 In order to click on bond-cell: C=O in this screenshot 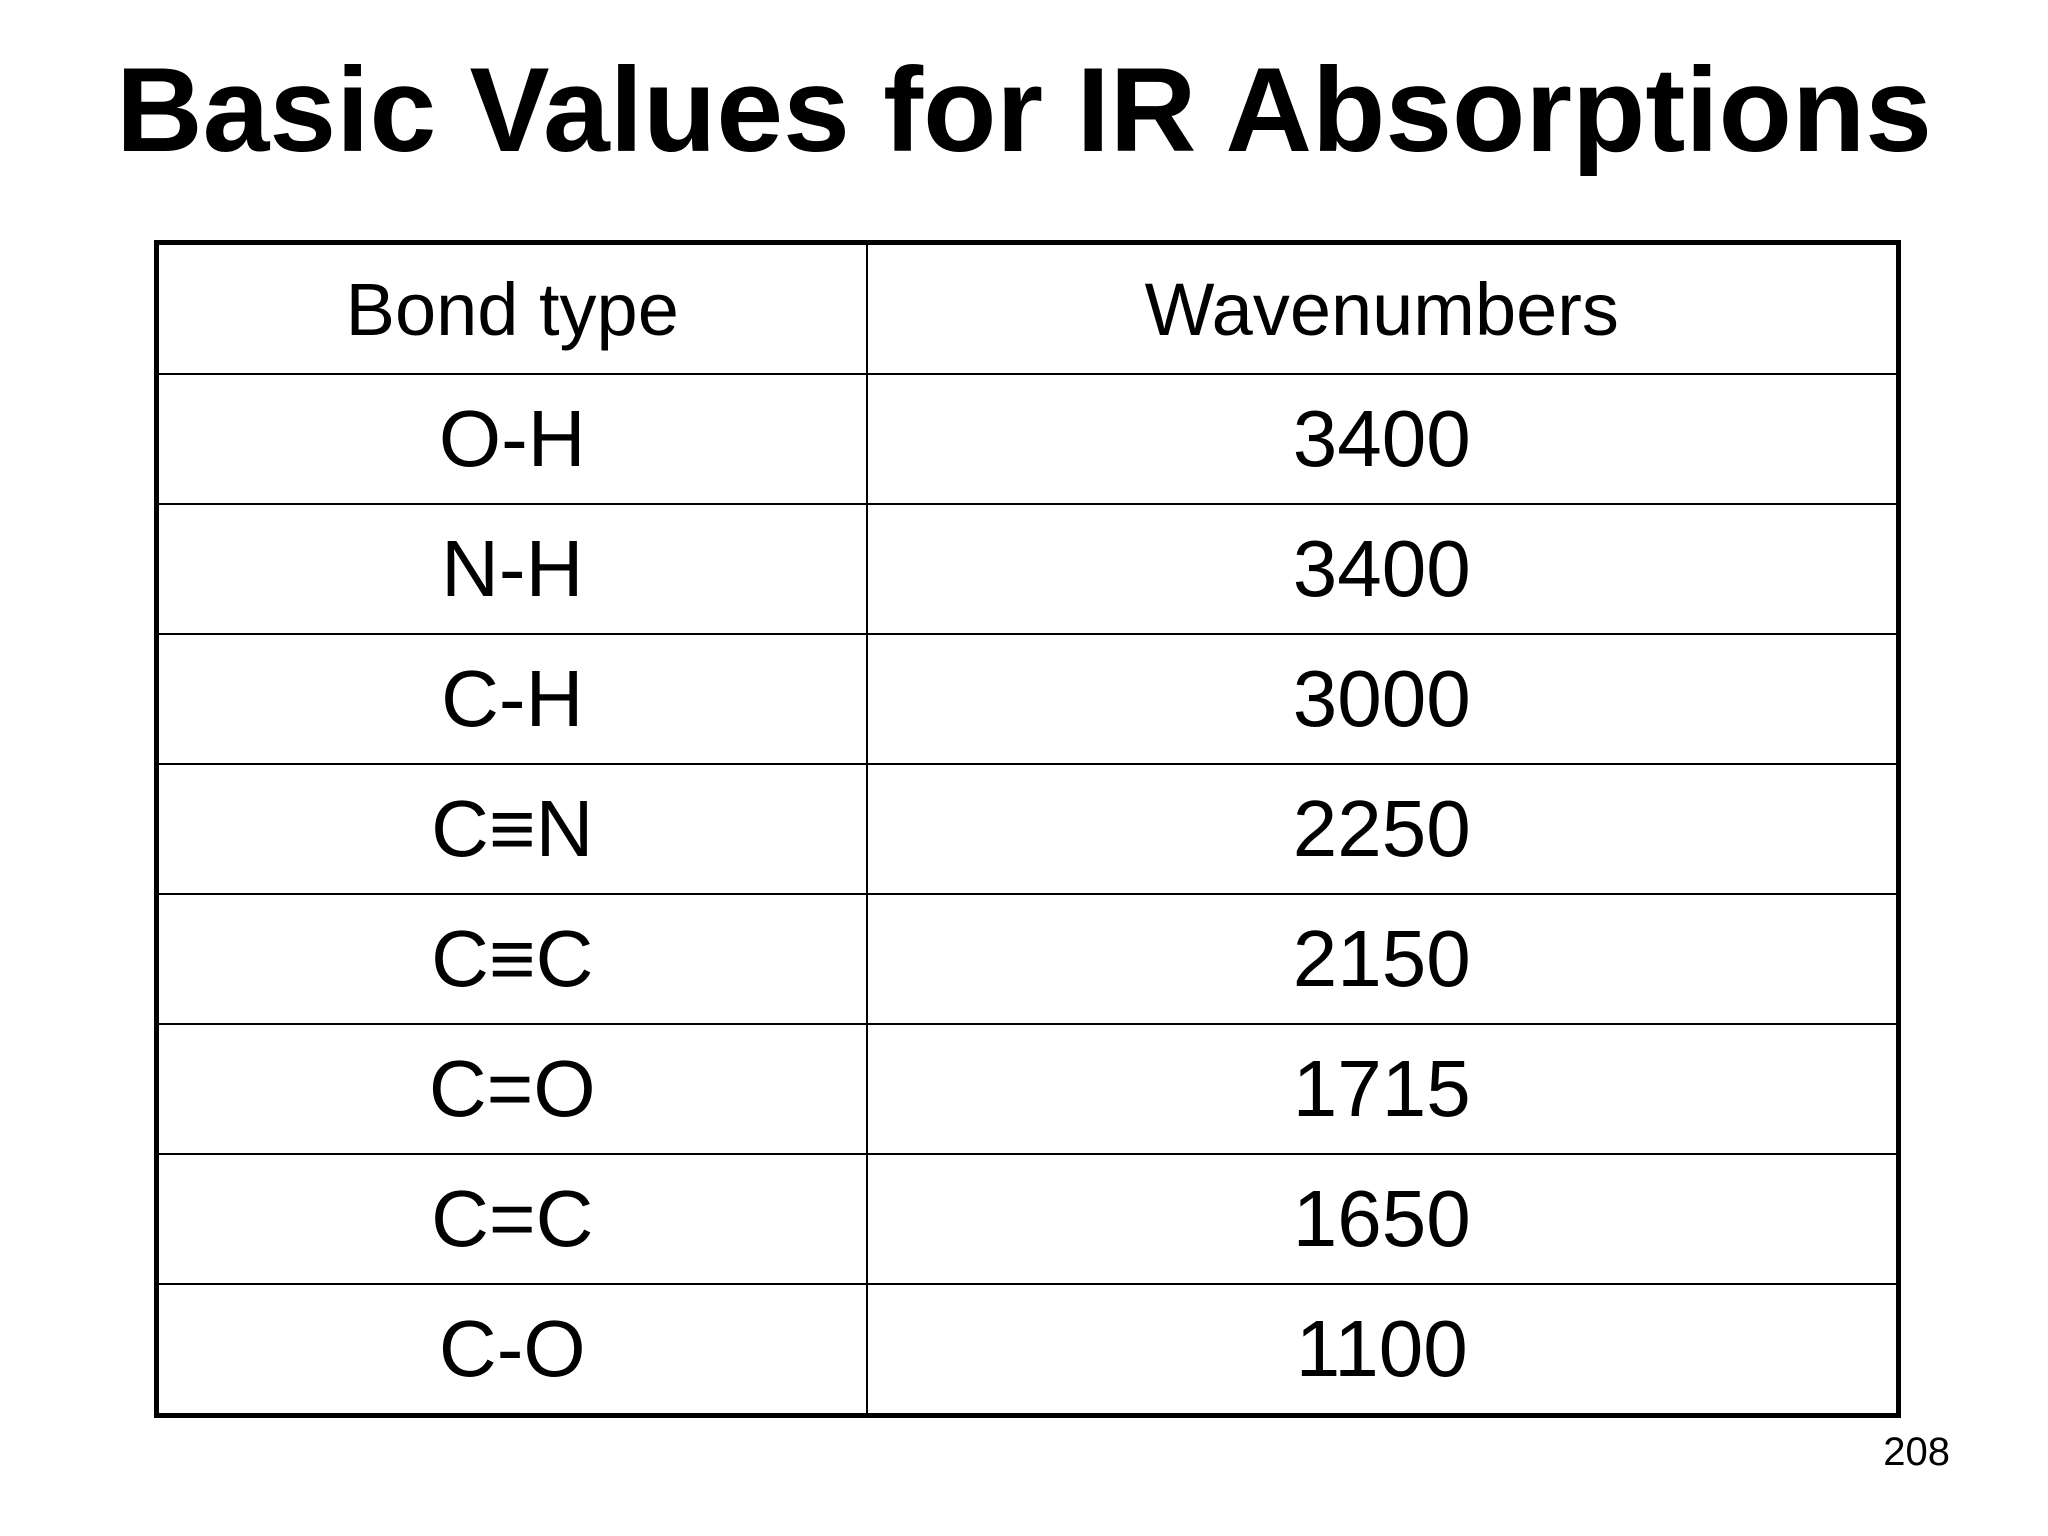, I will do `click(511, 1089)`.